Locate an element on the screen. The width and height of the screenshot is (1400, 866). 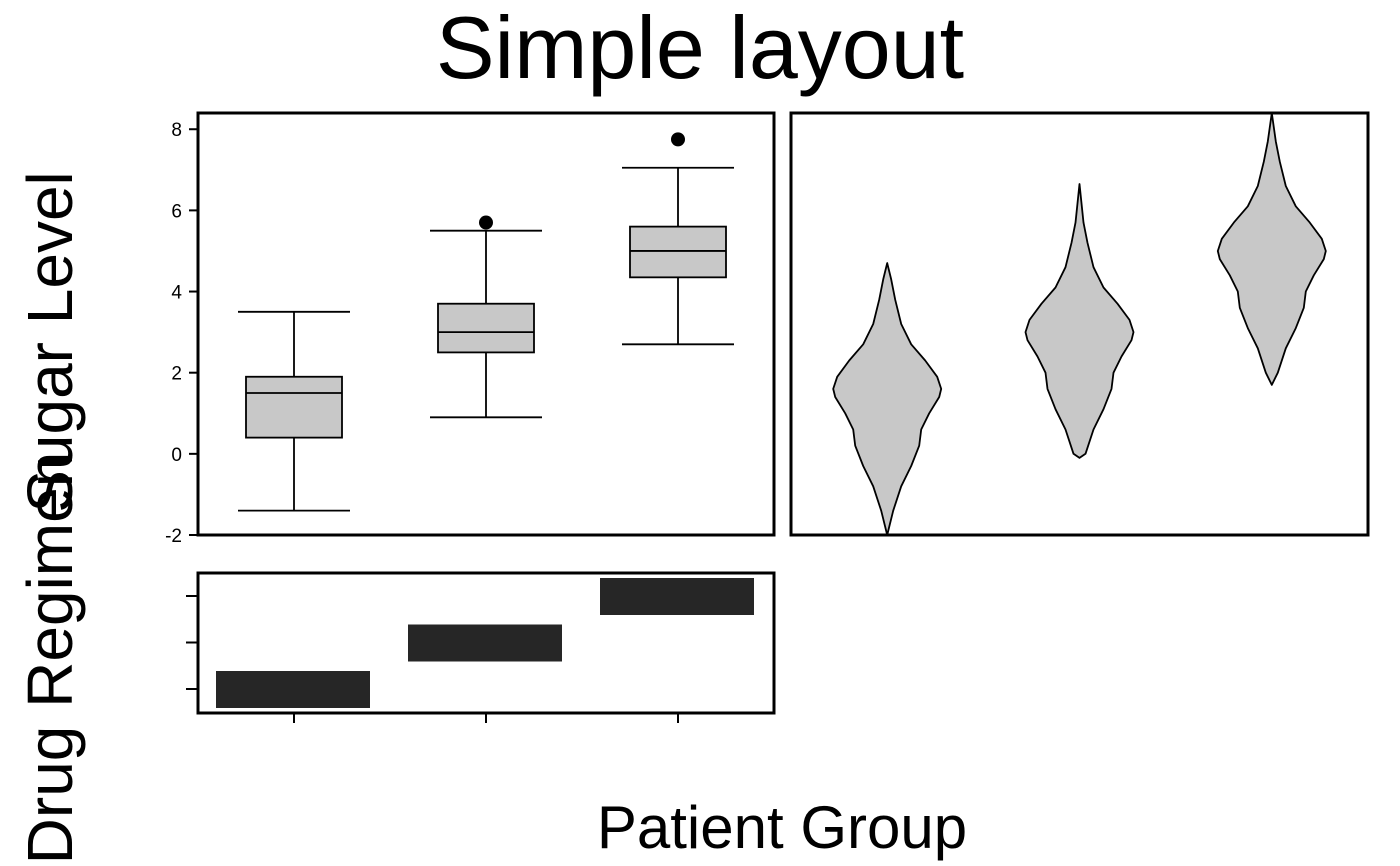
chart-title: Simple layout is located at coordinates (700, 48).